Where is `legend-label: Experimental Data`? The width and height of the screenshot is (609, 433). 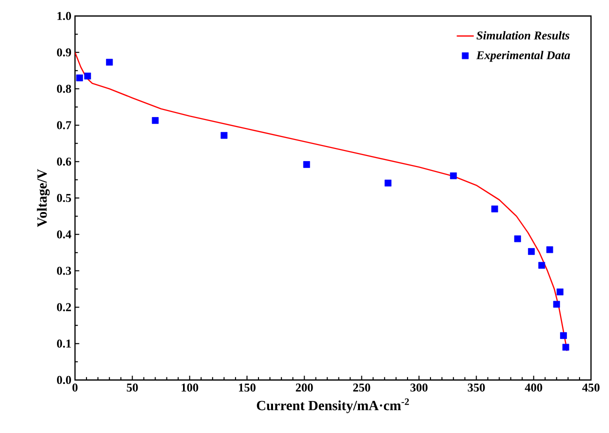 legend-label: Experimental Data is located at coordinates (523, 56).